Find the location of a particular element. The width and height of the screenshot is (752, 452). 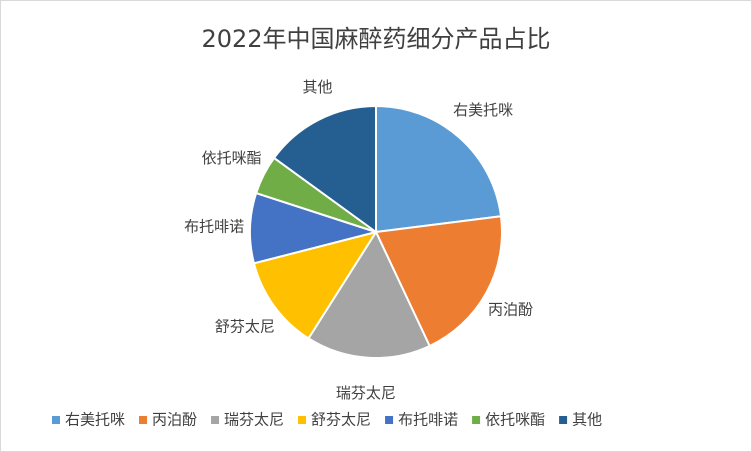

slice-label: 右美托咪 is located at coordinates (483, 110).